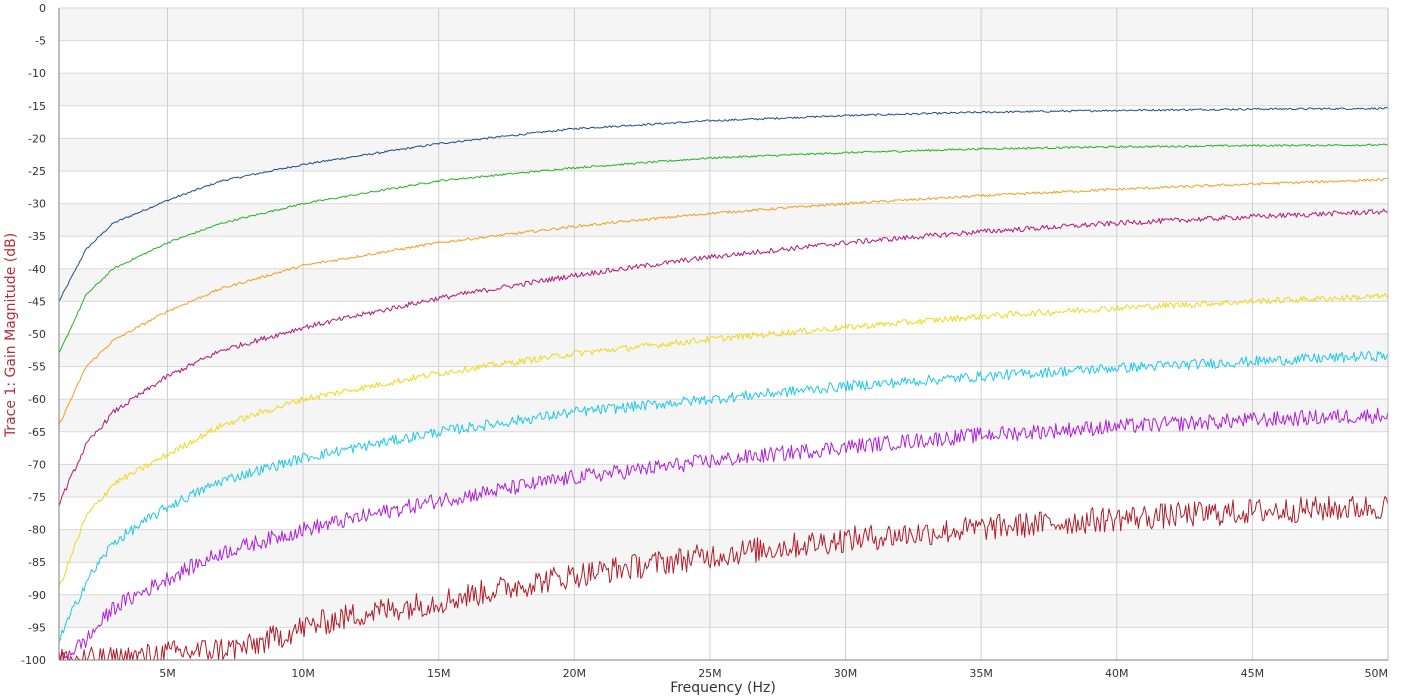  Describe the element at coordinates (37, 106) in the screenshot. I see `y-tick-label: -15` at that location.